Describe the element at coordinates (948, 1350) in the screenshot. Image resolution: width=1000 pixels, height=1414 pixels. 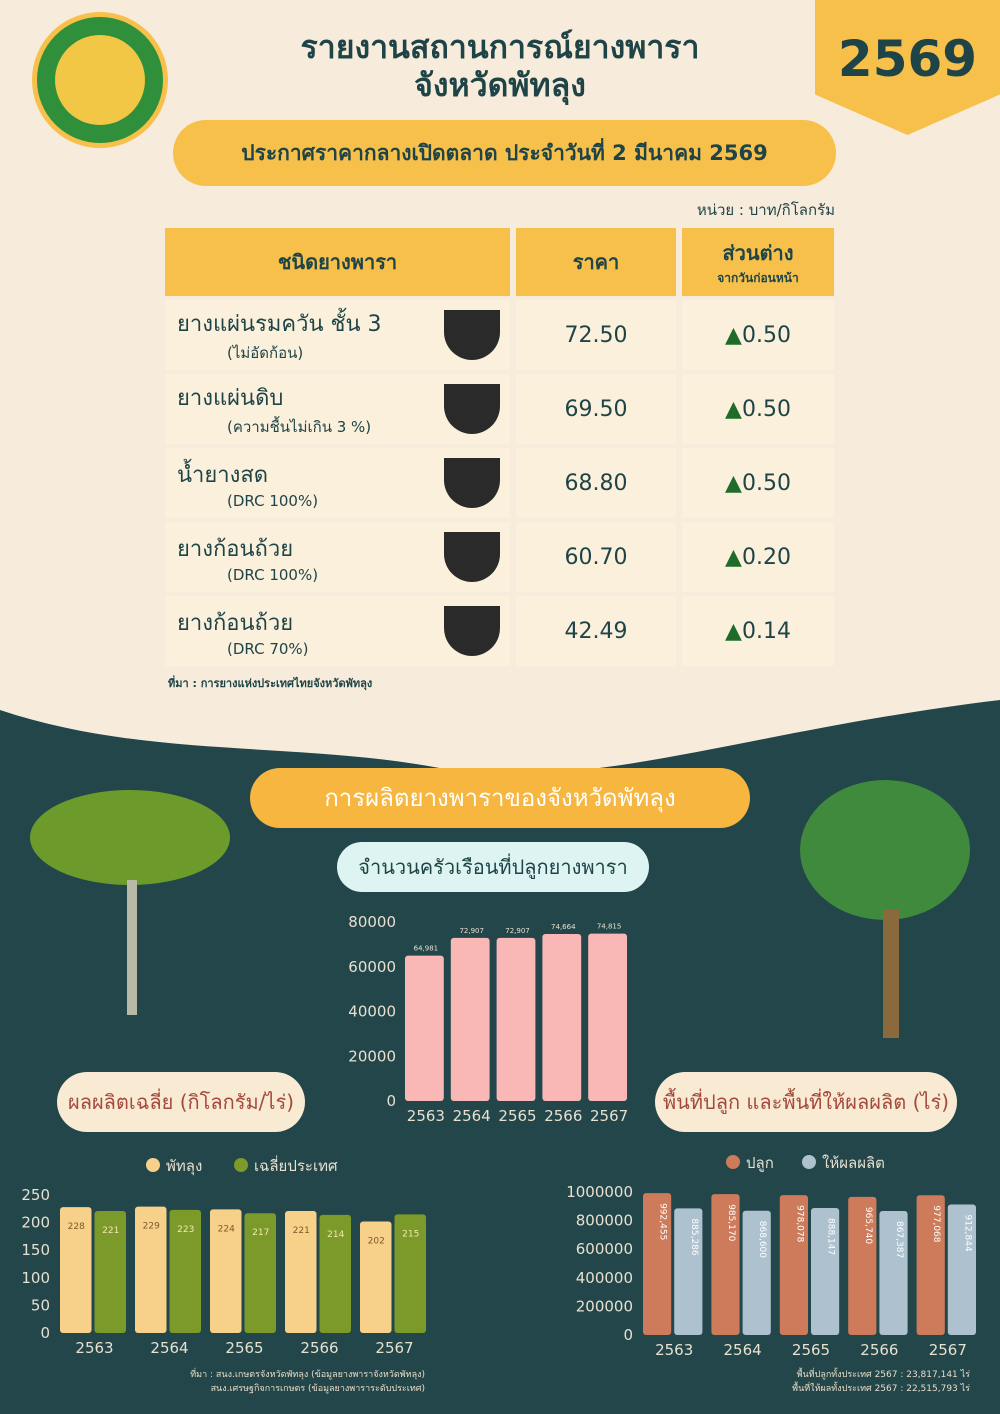
I see `x-tick-label: 2567` at that location.